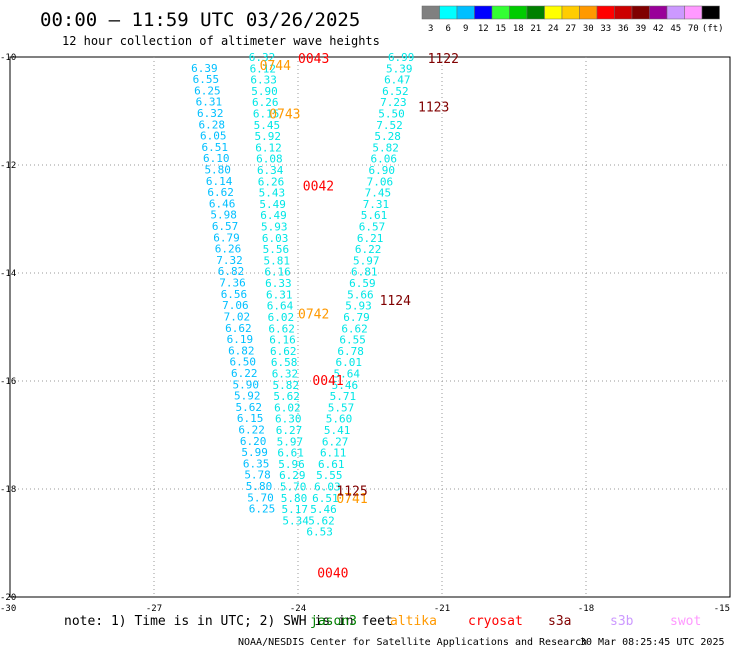 The width and height of the screenshot is (740, 650). What do you see at coordinates (366, 260) in the screenshot?
I see `wave-height-value: 5.97` at bounding box center [366, 260].